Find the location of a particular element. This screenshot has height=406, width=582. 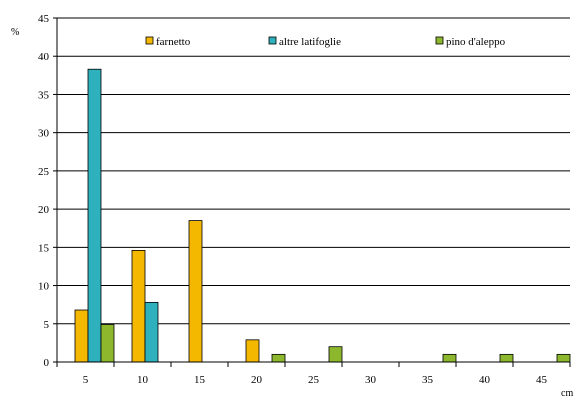

y-tick-label: 30 is located at coordinates (44, 134).